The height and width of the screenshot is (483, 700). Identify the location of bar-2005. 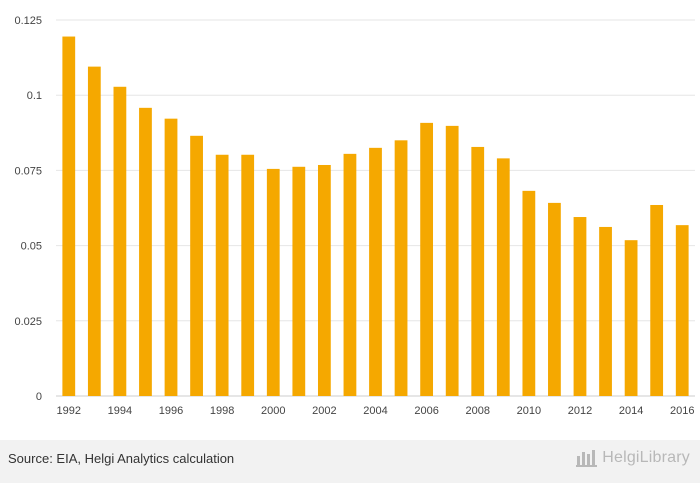
(401, 268).